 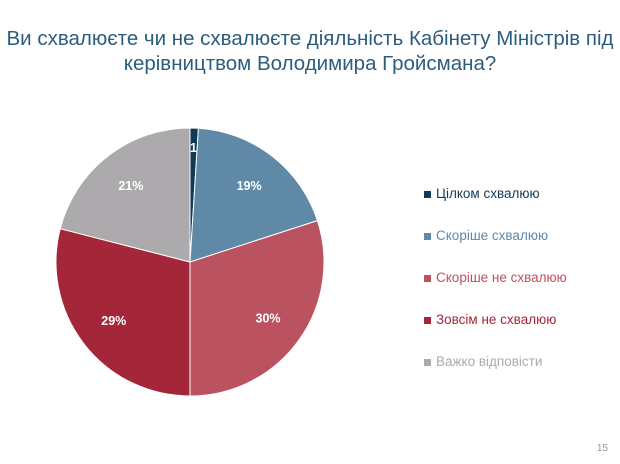 What do you see at coordinates (492, 235) in the screenshot?
I see `legend-label-2: Скоріше схвалюю` at bounding box center [492, 235].